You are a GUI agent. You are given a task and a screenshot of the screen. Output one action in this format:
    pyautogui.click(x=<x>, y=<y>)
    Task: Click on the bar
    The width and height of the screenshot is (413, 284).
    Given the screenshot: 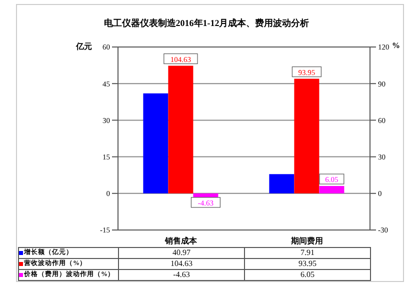 What is the action you would take?
    pyautogui.click(x=331, y=190)
    